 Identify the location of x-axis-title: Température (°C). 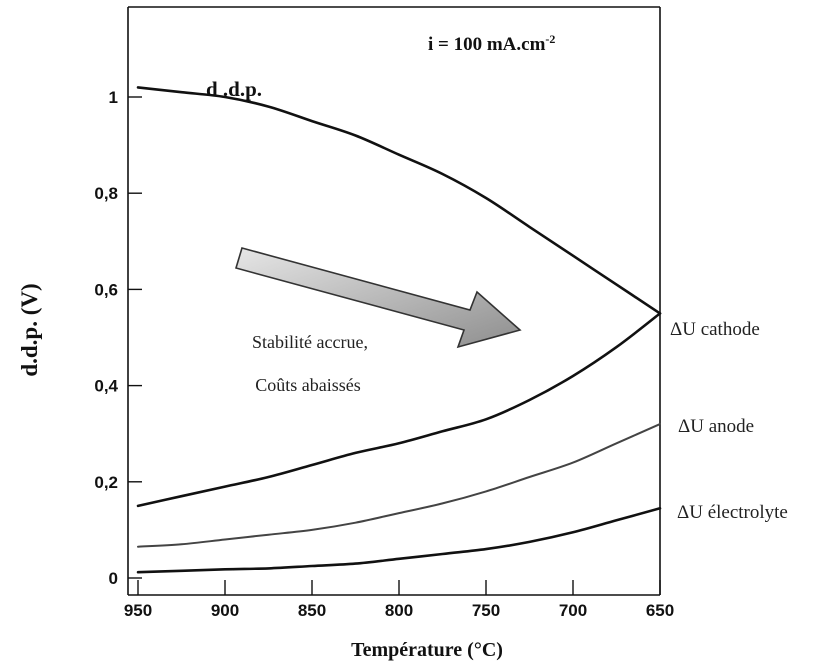
(427, 650).